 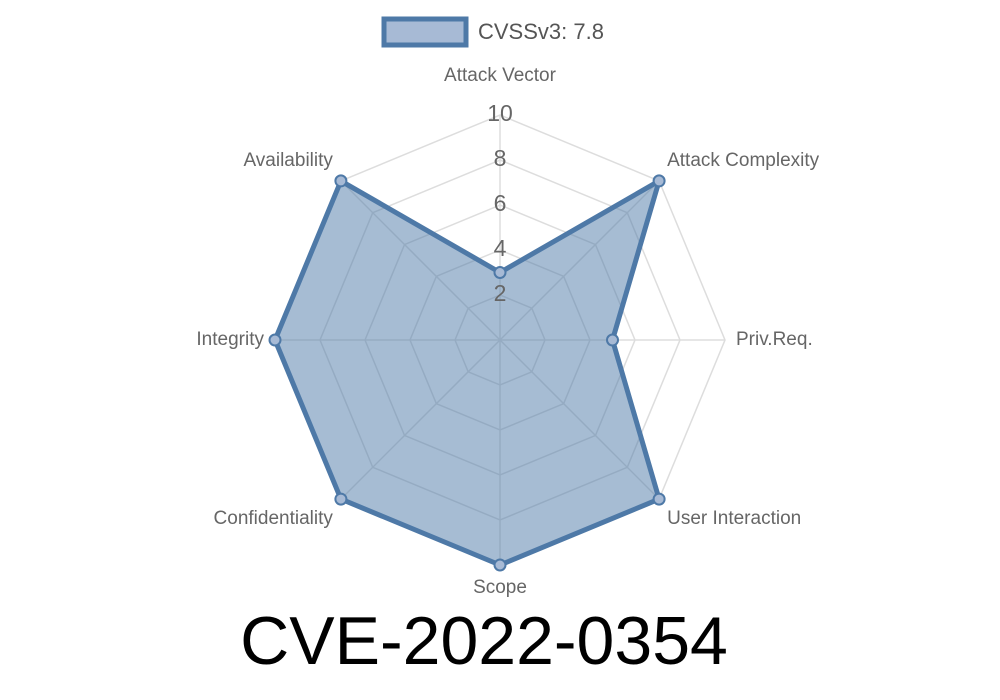 What do you see at coordinates (500, 203) in the screenshot?
I see `tick-label: 6` at bounding box center [500, 203].